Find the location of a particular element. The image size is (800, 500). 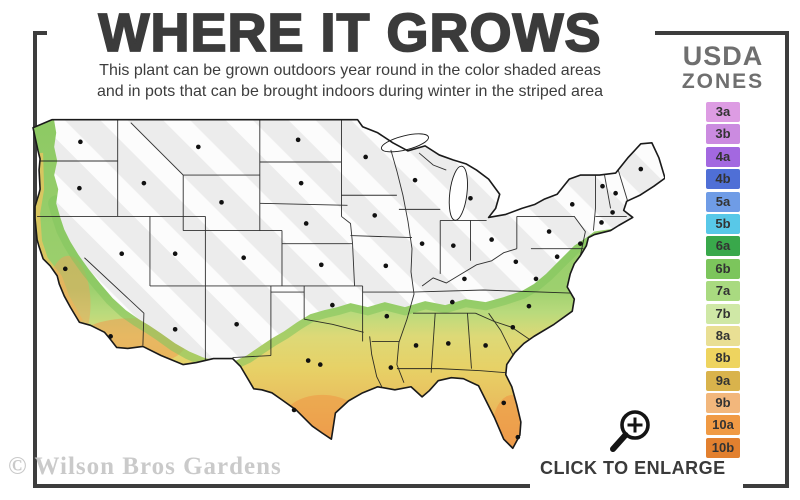

frame-right-line is located at coordinates (787, 259).